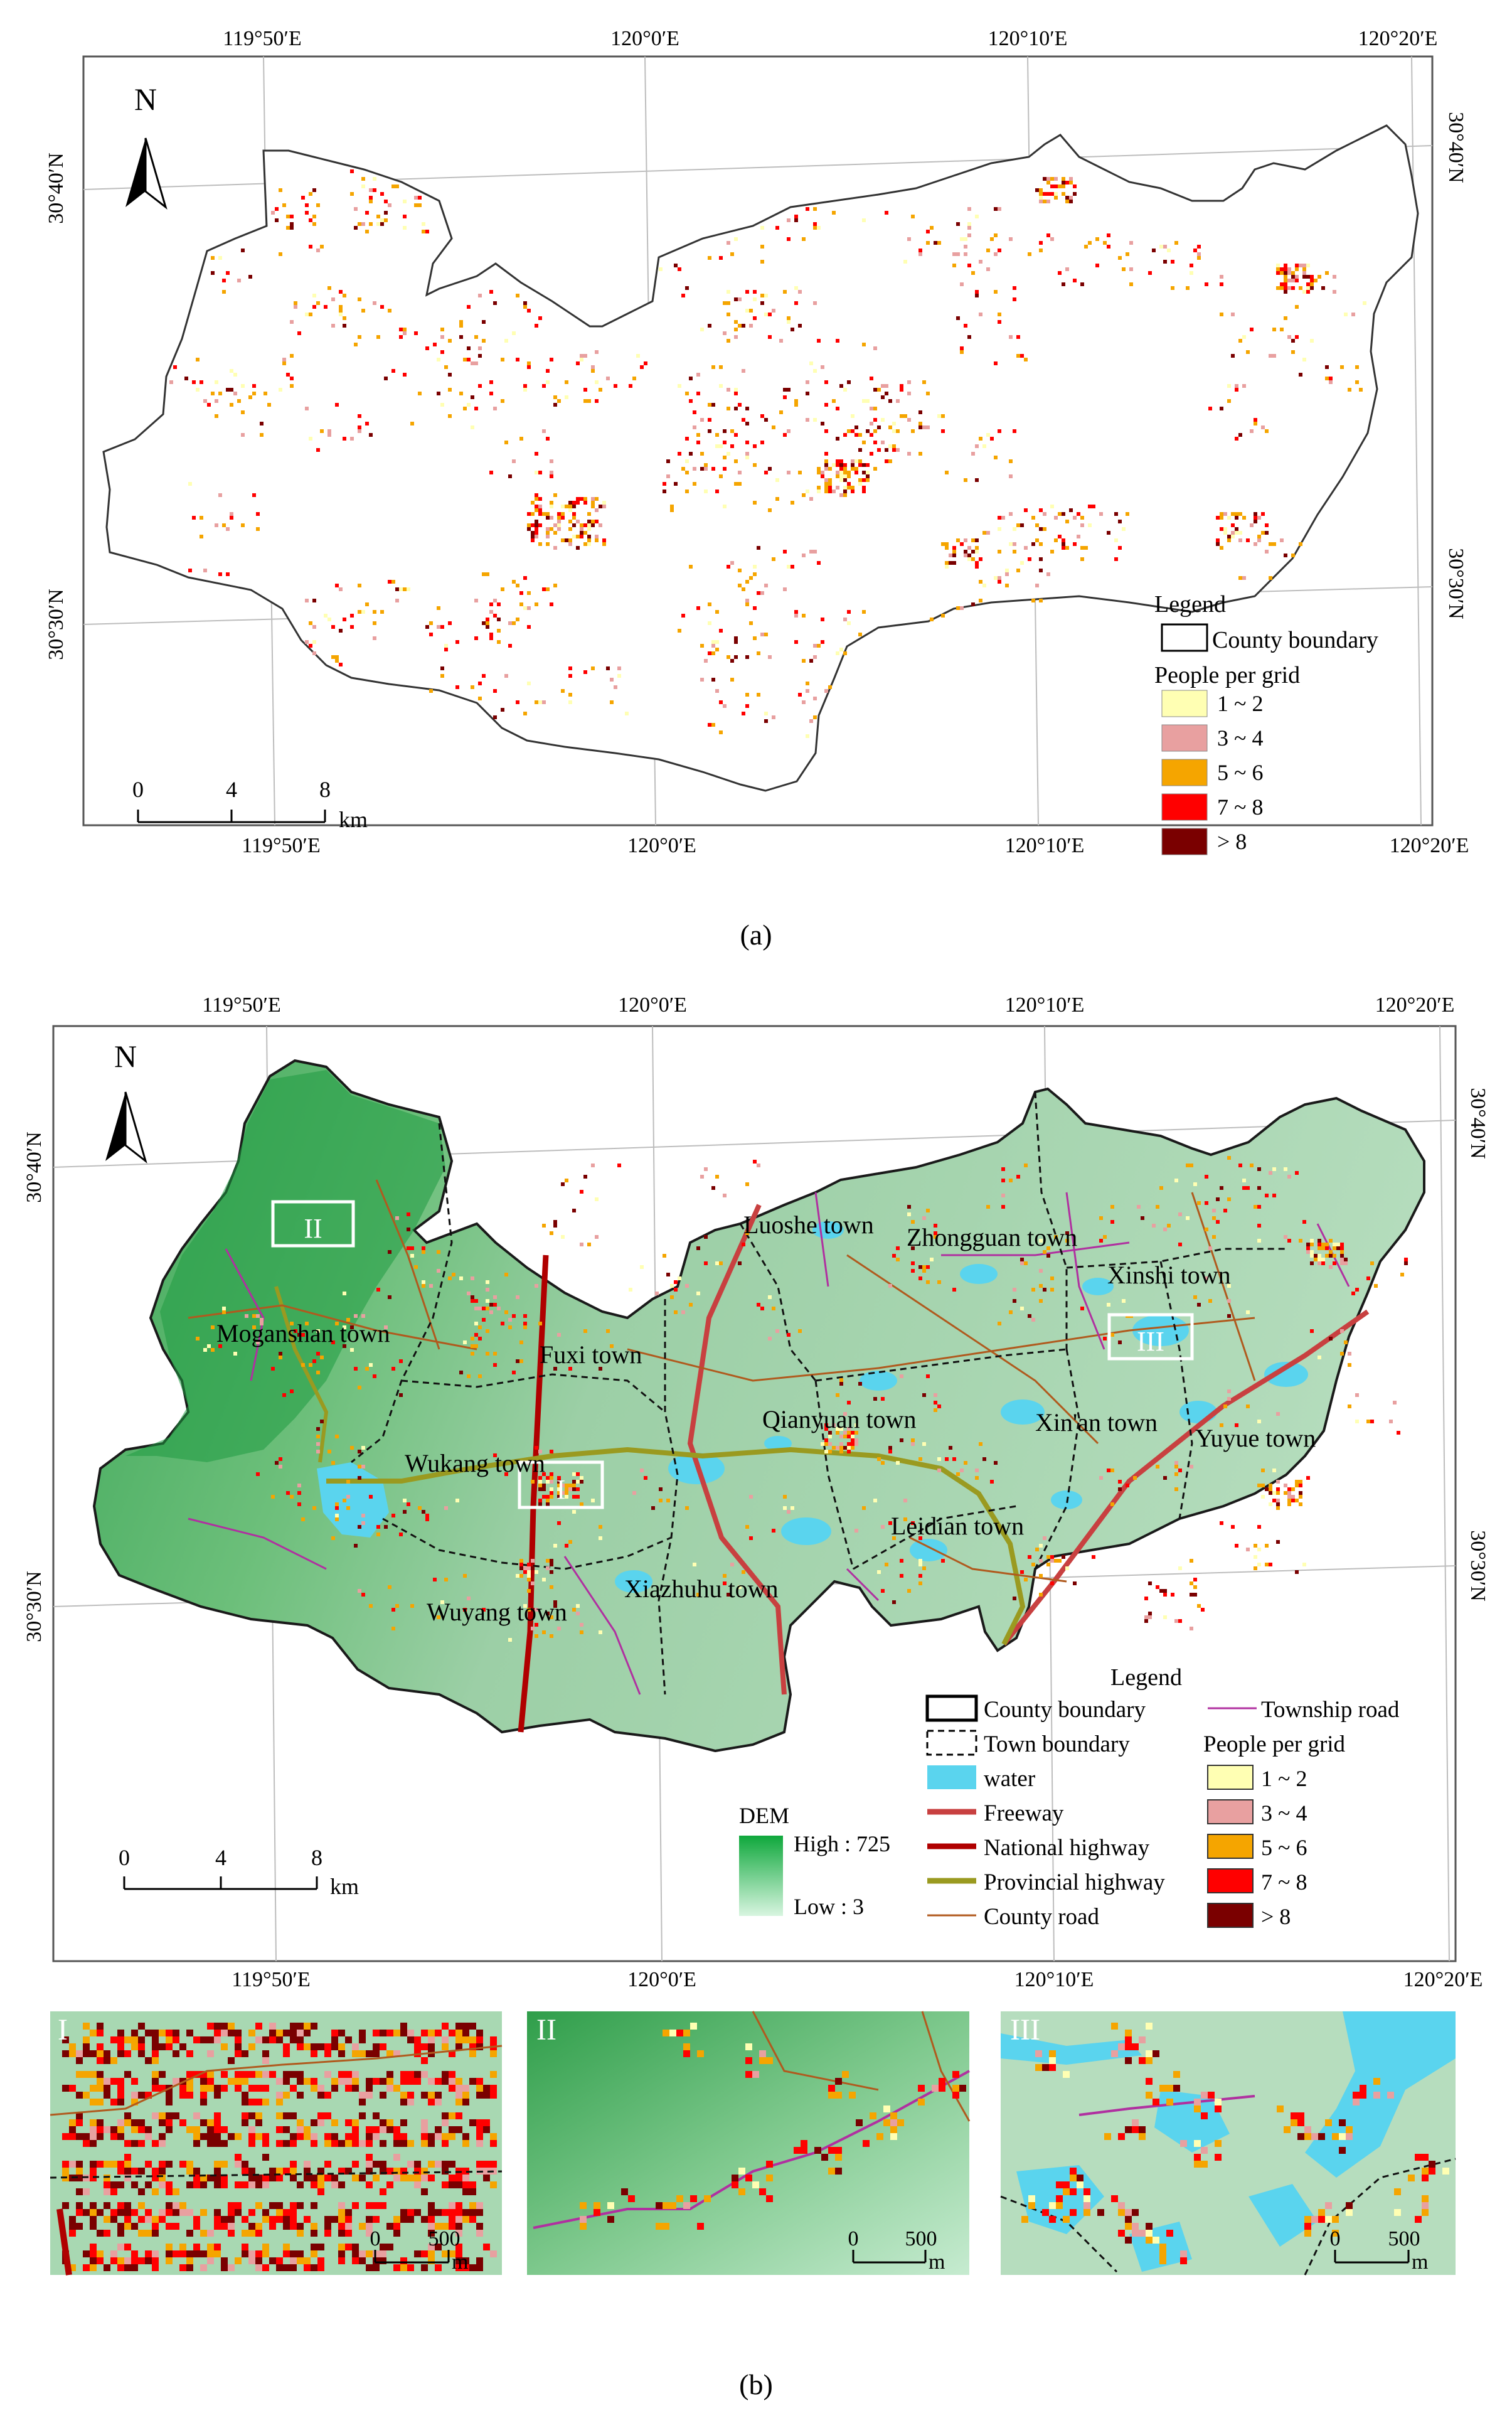 Image resolution: width=1512 pixels, height=2413 pixels. Describe the element at coordinates (1096, 1422) in the screenshot. I see `town-label-xinan: Xin'an town` at that location.